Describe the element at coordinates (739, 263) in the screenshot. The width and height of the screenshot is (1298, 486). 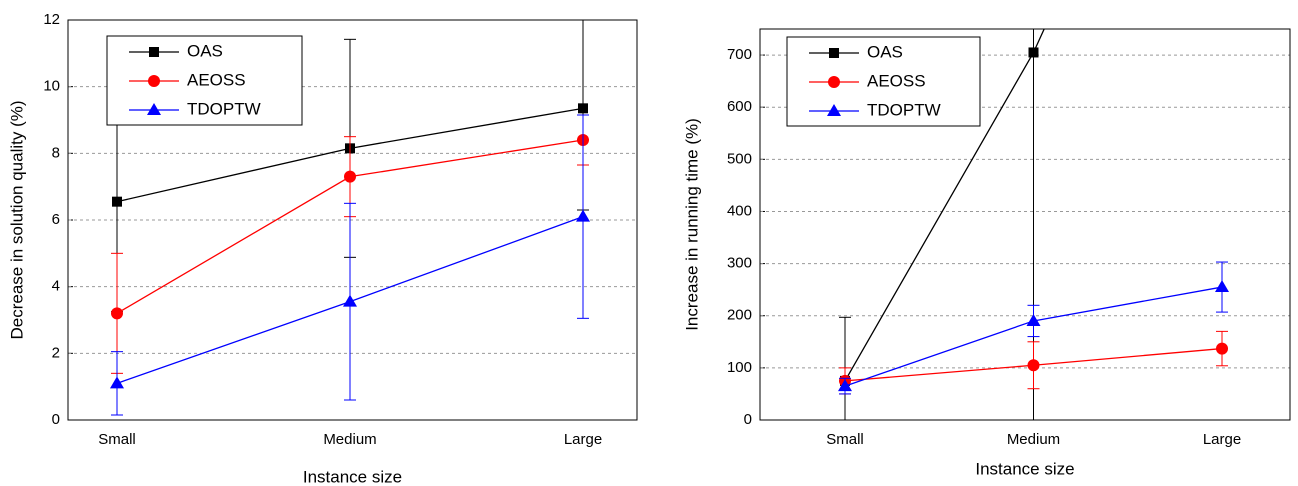
I see `y-tick-label: 300` at that location.